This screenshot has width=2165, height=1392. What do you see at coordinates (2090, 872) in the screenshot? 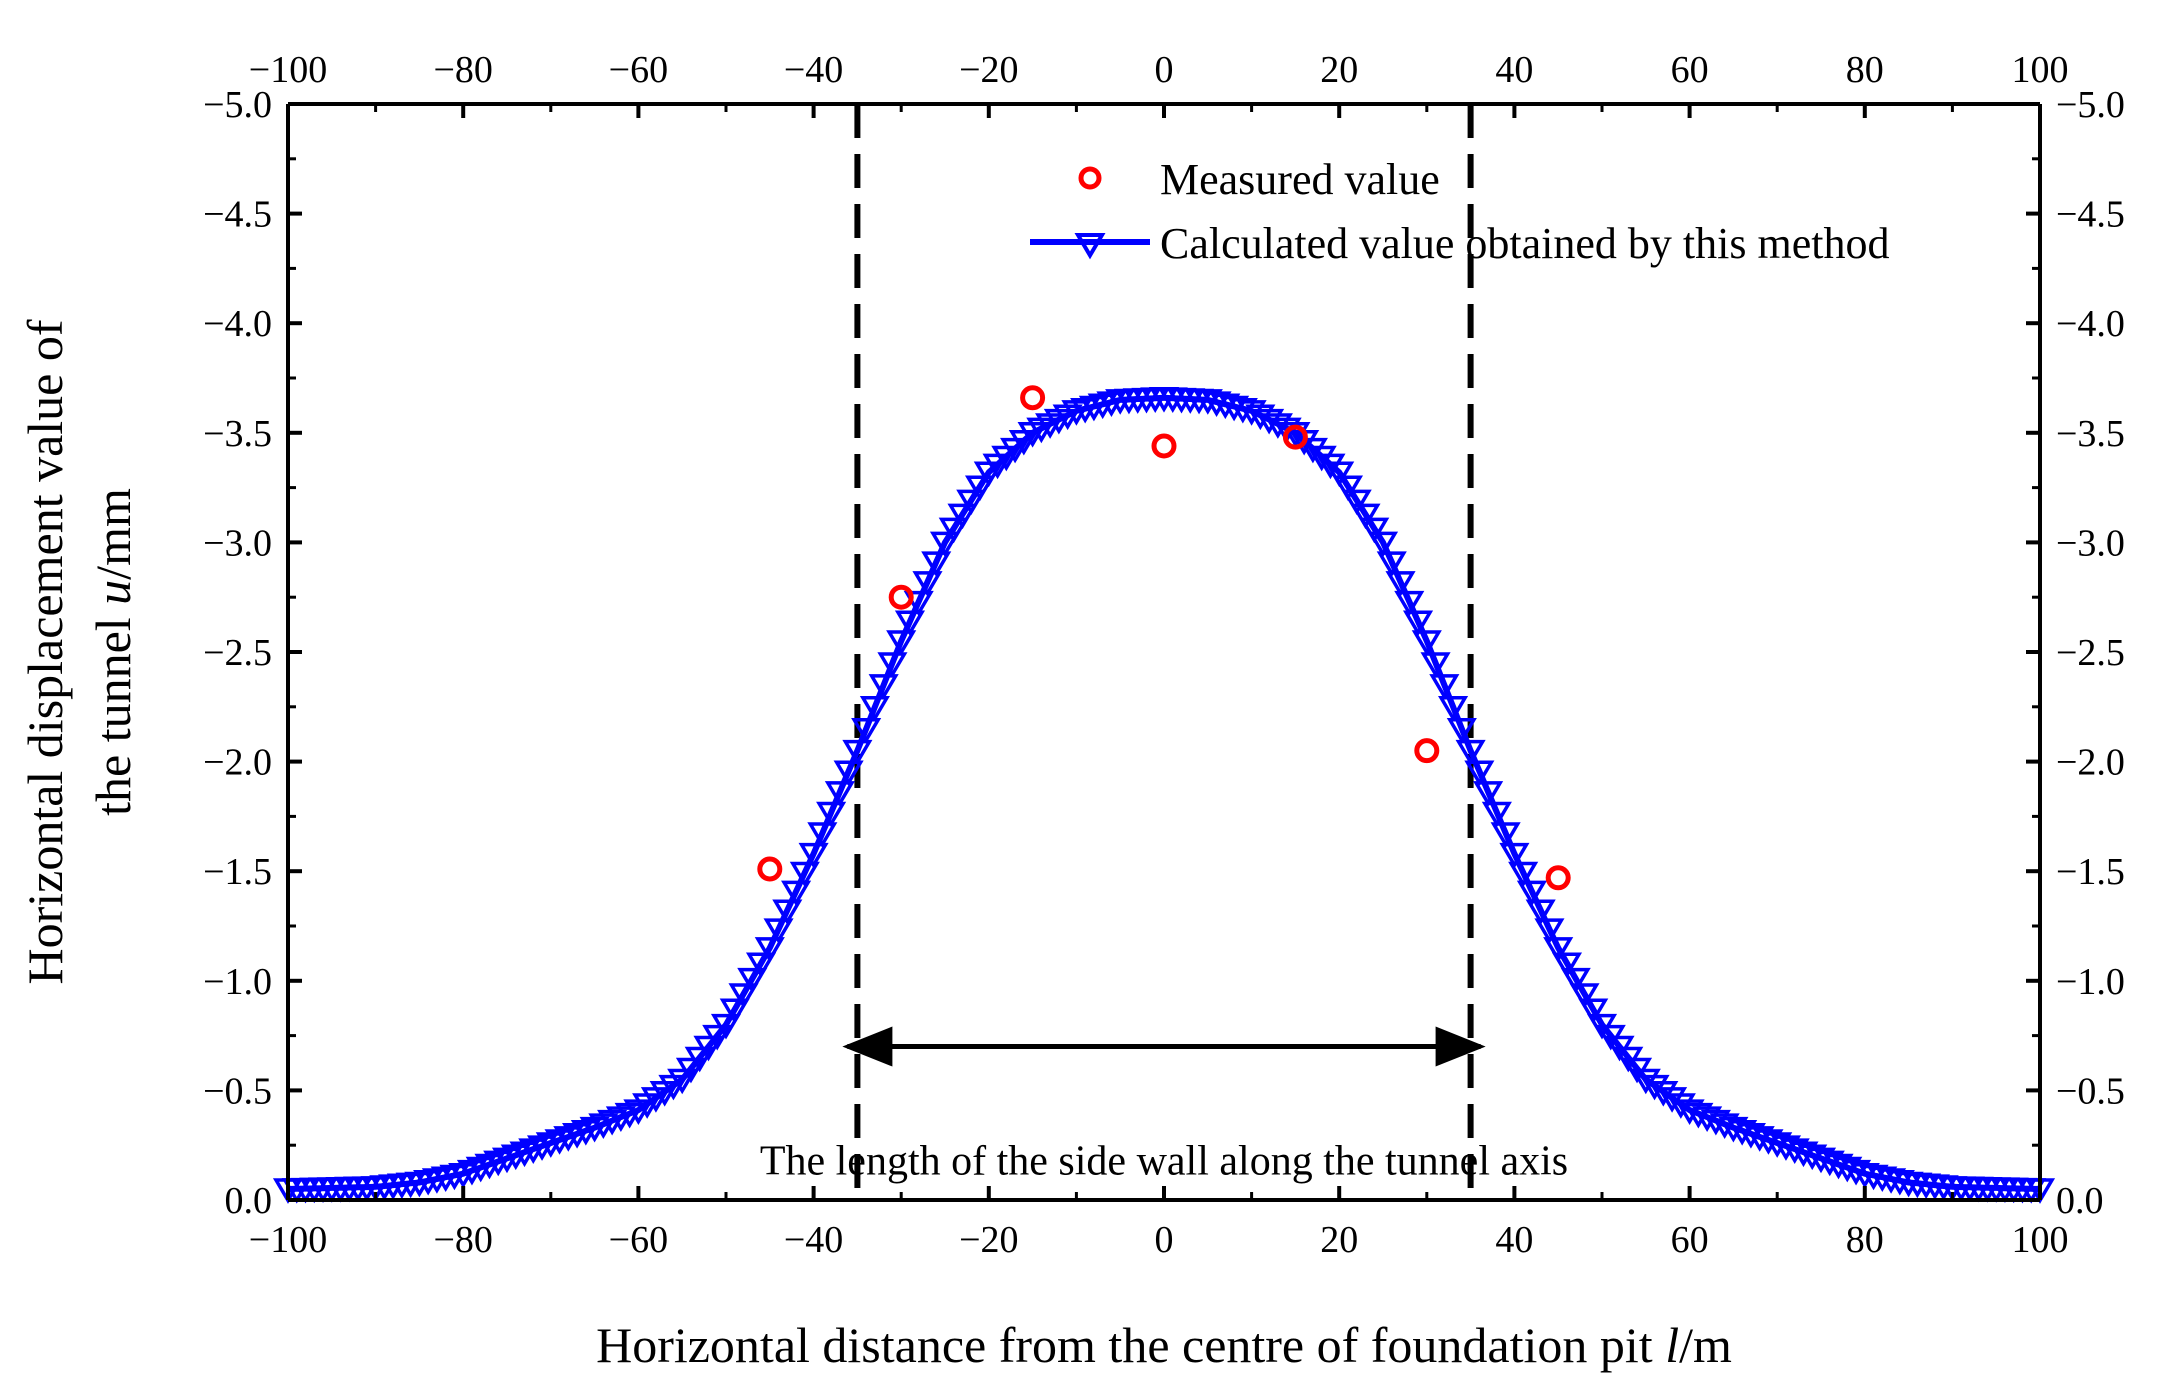
I see `y-tick-label-right: −1.5` at bounding box center [2090, 872].